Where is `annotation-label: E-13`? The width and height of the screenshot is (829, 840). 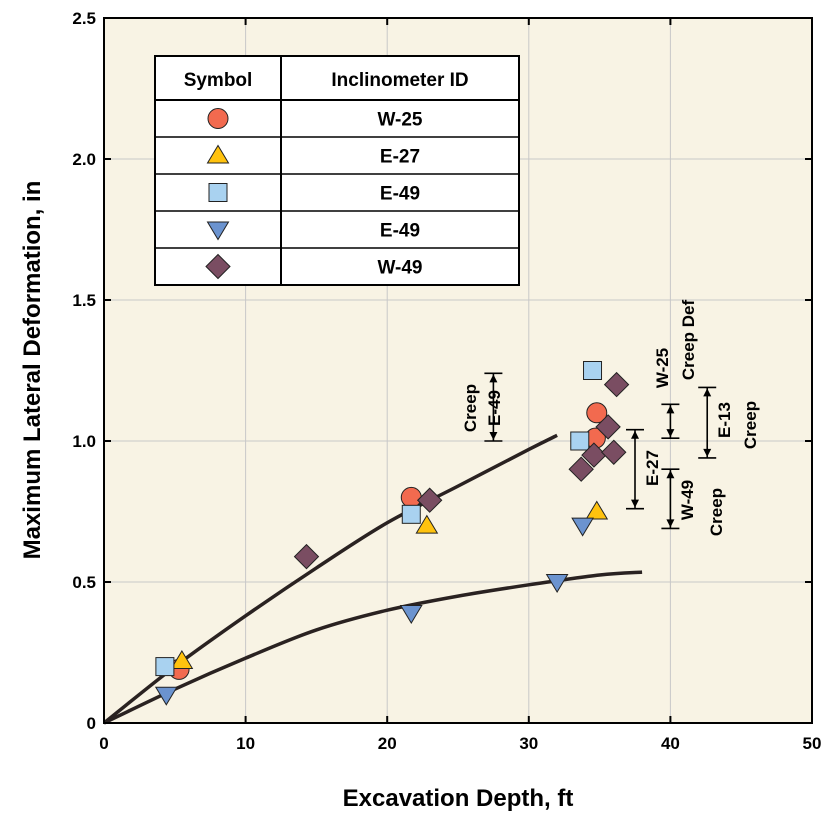
annotation-label: E-13 is located at coordinates (724, 420).